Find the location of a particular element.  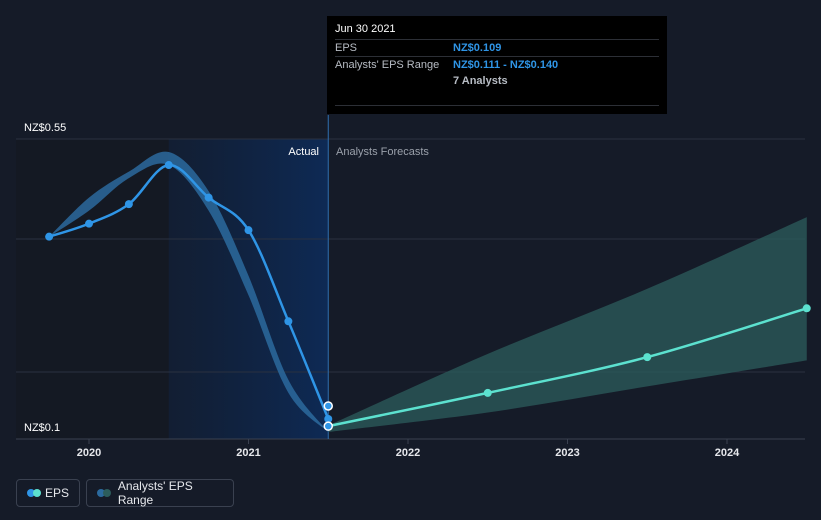

x-tick-label: 2024 is located at coordinates (727, 453).